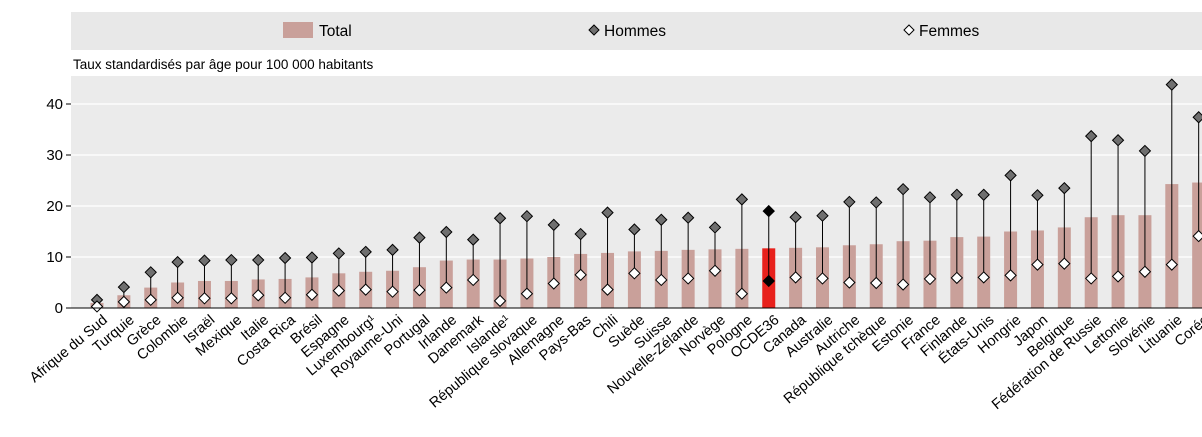 The height and width of the screenshot is (437, 1202). Describe the element at coordinates (949, 31) in the screenshot. I see `legend-femmes-label: Femmes` at that location.